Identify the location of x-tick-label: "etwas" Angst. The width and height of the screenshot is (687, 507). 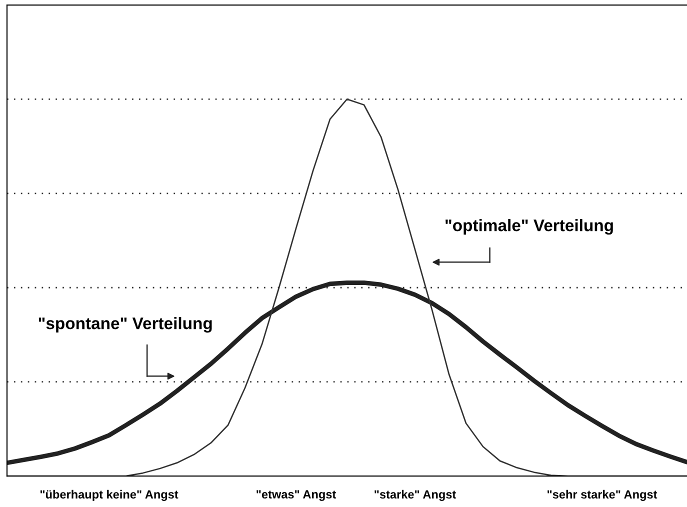
(296, 495).